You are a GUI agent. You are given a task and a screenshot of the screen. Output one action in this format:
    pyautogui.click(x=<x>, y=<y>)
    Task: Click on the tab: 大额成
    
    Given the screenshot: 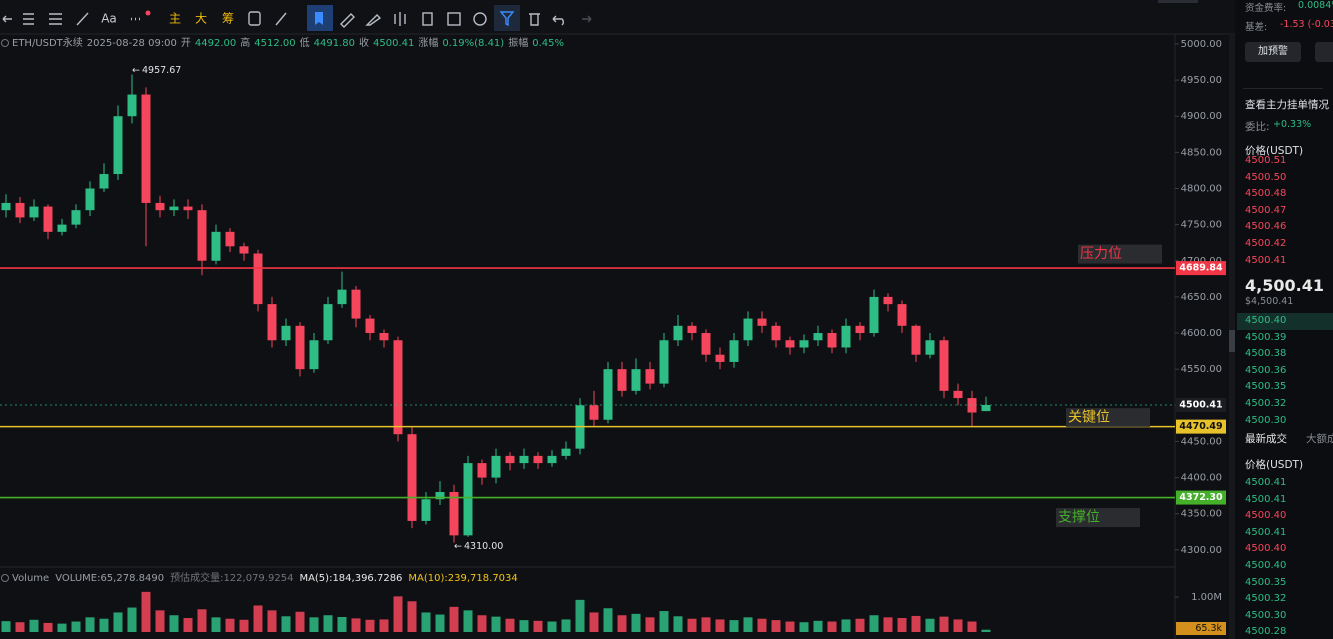 What is the action you would take?
    pyautogui.click(x=1319, y=439)
    